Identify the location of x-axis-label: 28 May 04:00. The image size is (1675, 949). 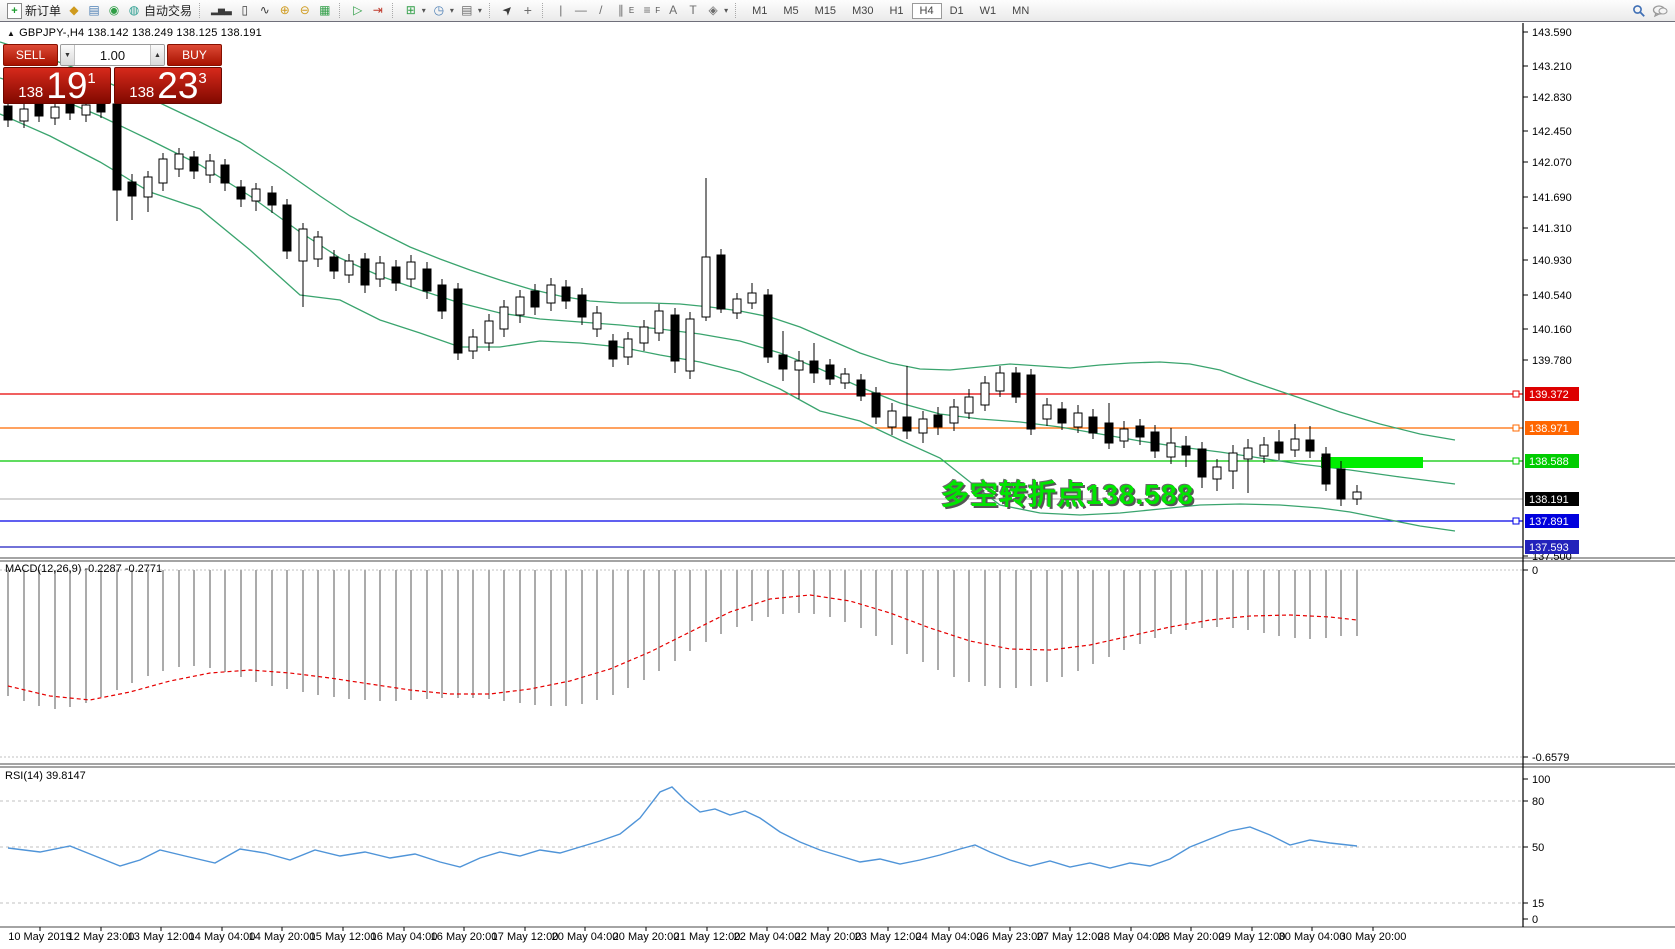
(1131, 937).